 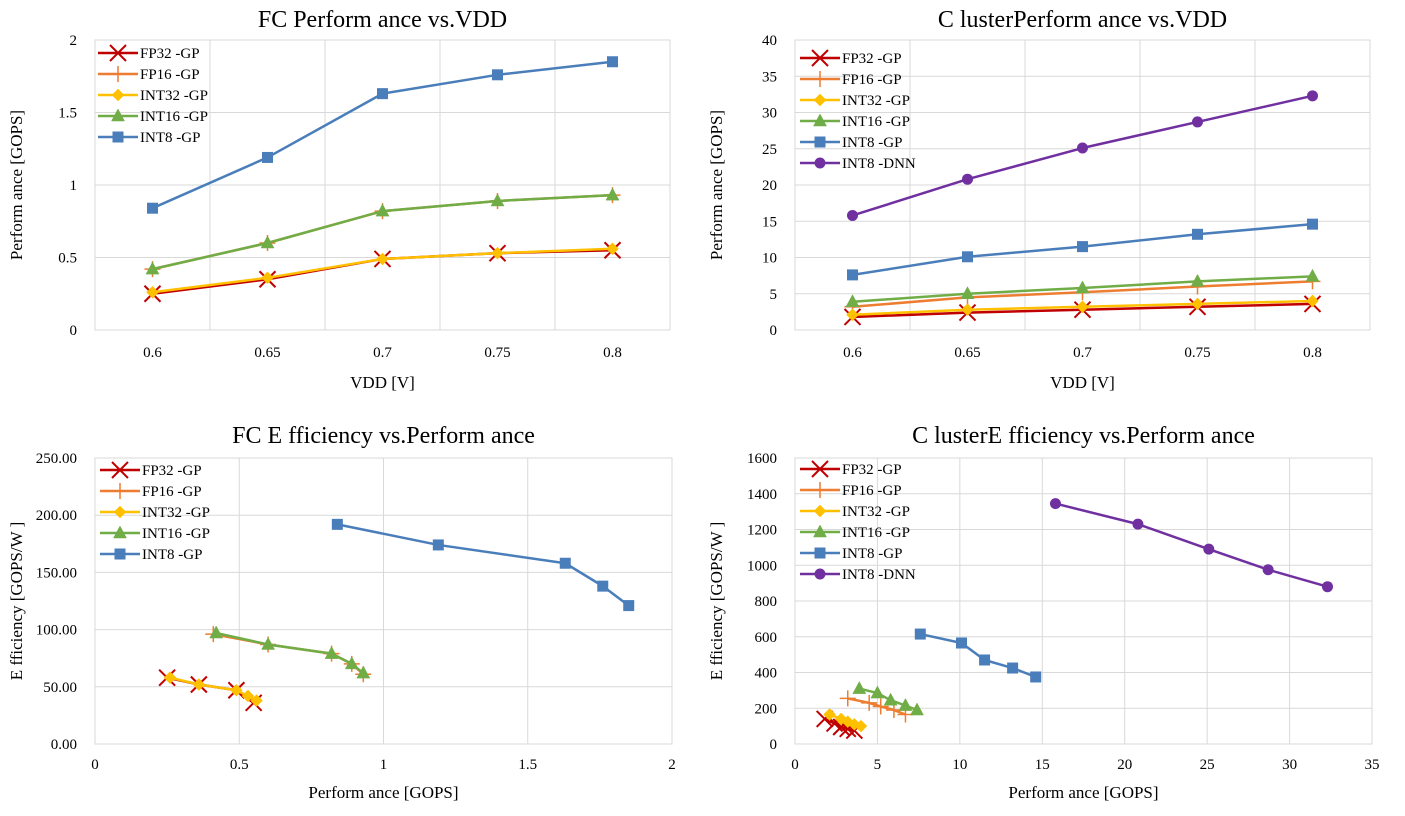 What do you see at coordinates (774, 331) in the screenshot?
I see `y-tick-label: 0` at bounding box center [774, 331].